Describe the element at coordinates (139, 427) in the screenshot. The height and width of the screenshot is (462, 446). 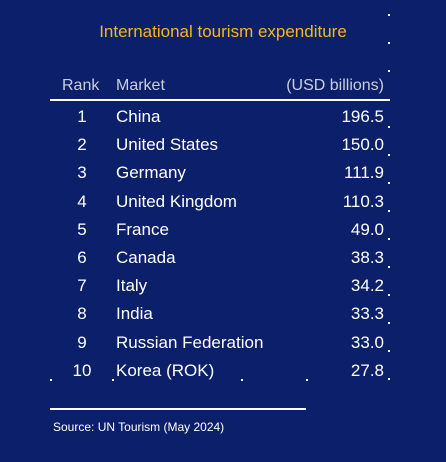
I see `source-note: Source: UN Tourism (May 2024)` at that location.